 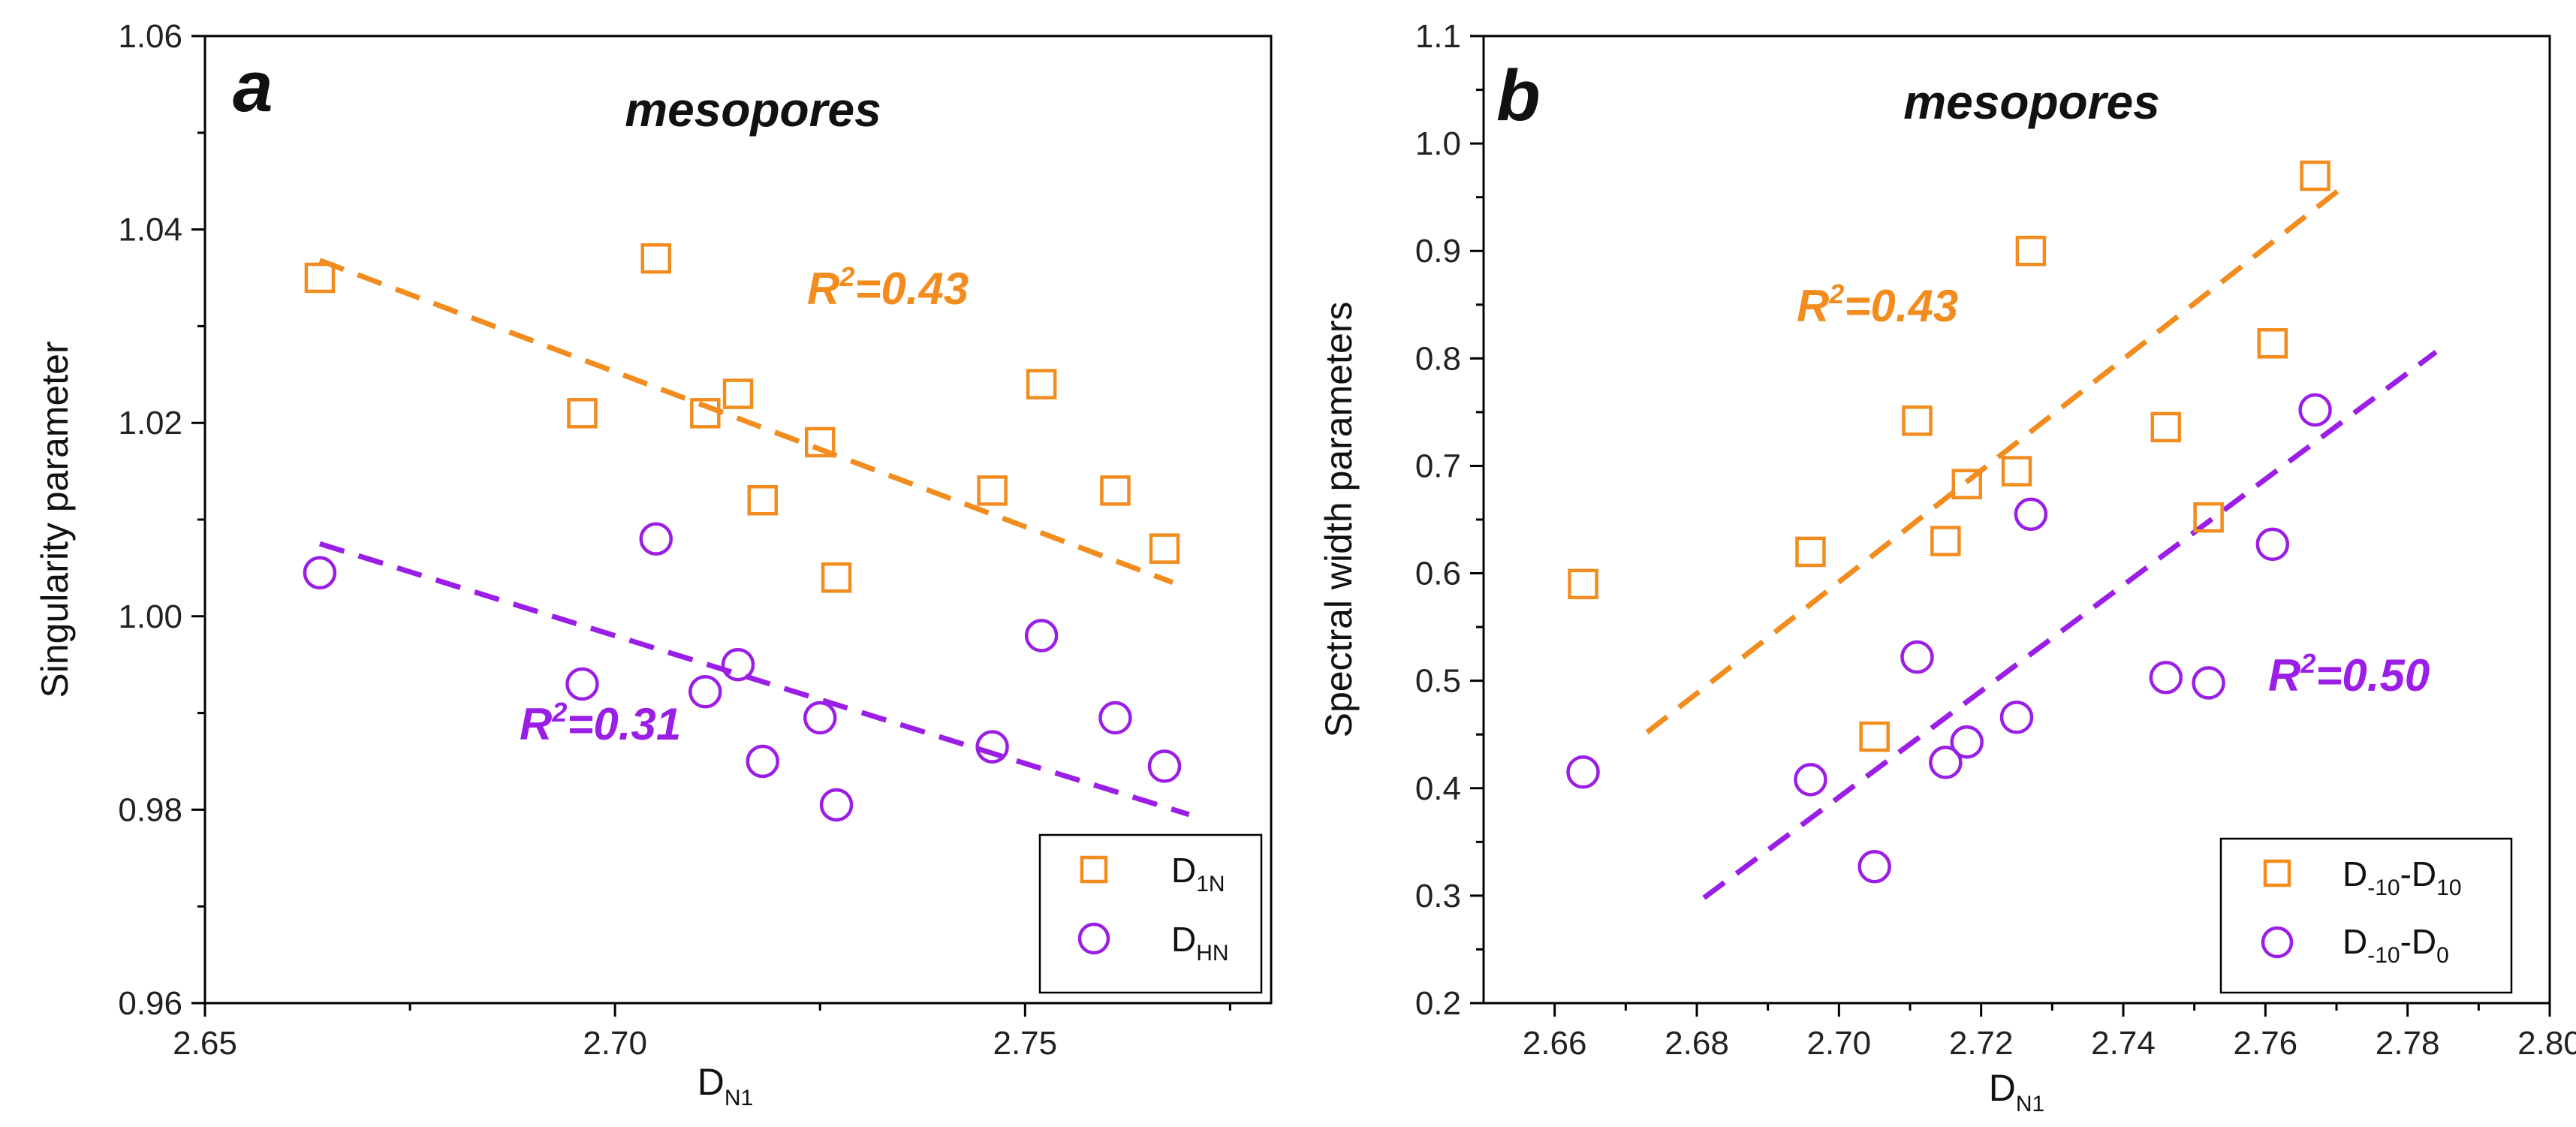 What do you see at coordinates (1438, 465) in the screenshot?
I see `y-tick-label-b: 0.7` at bounding box center [1438, 465].